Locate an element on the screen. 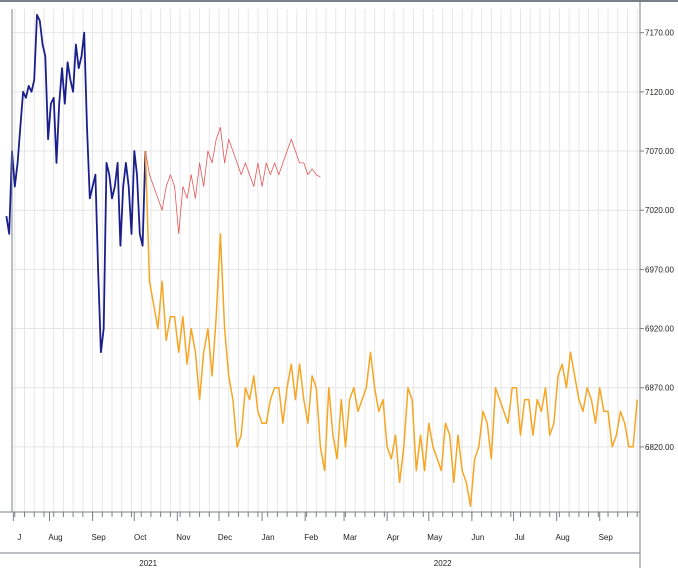 Image resolution: width=678 pixels, height=573 pixels. y-tick-label: 6920.00 is located at coordinates (659, 329).